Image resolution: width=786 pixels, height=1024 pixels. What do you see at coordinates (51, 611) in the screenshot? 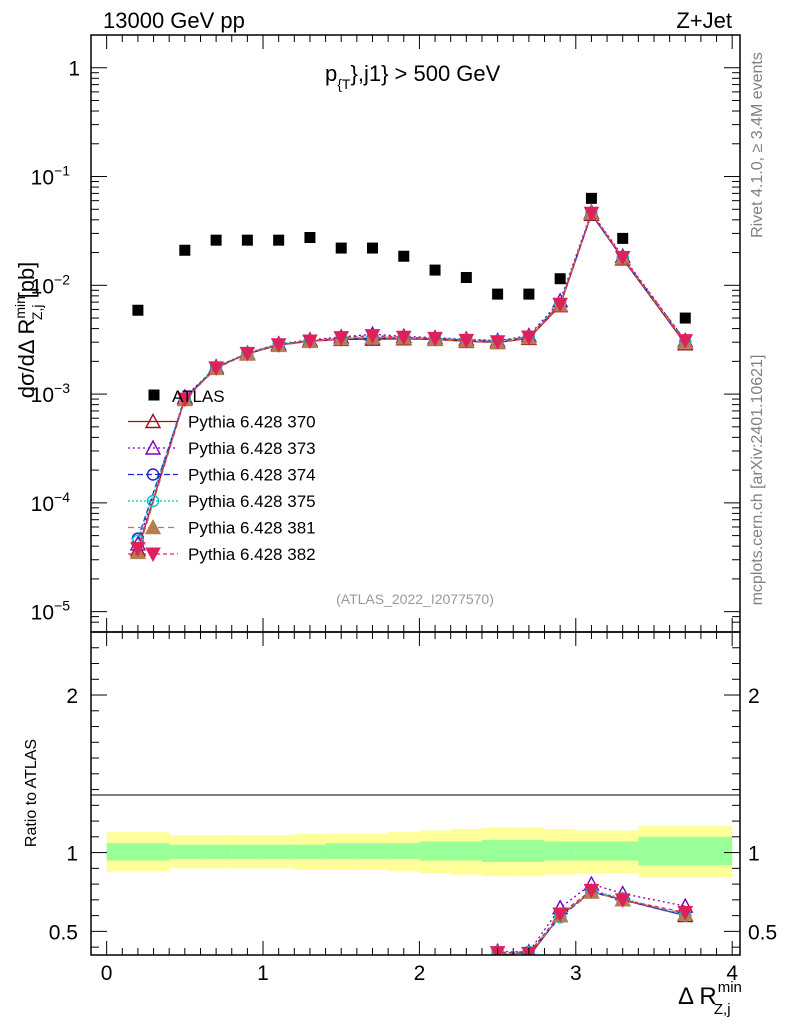
I see `top-y-tick-label: 10⁻⁵` at bounding box center [51, 611].